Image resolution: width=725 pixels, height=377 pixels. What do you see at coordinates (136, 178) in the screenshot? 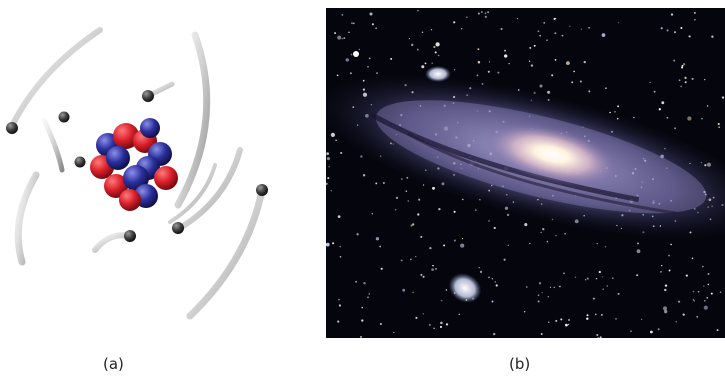
I see `neutron` at bounding box center [136, 178].